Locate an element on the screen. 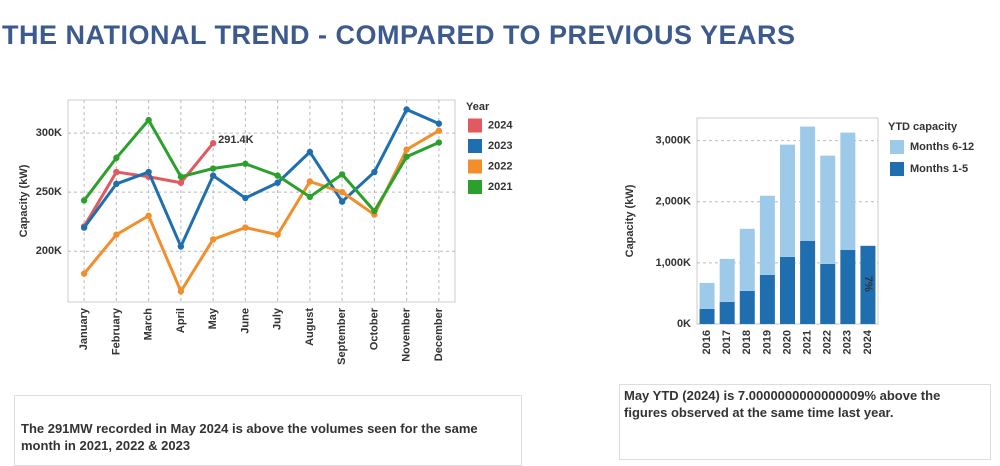 This screenshot has height=466, width=1000. y-axis-label: Capacity (kW) is located at coordinates (24, 200).